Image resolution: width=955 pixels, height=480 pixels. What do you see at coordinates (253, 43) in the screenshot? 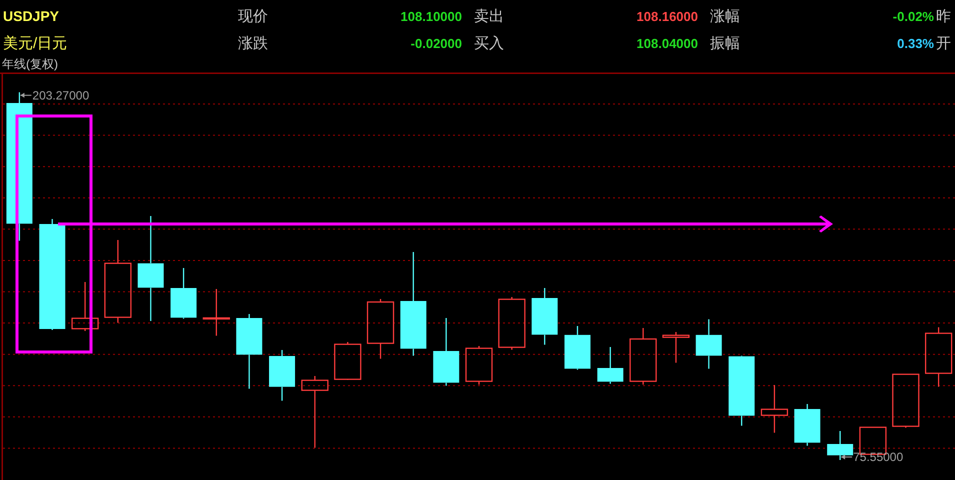
I see `text: 涨跌` at bounding box center [253, 43].